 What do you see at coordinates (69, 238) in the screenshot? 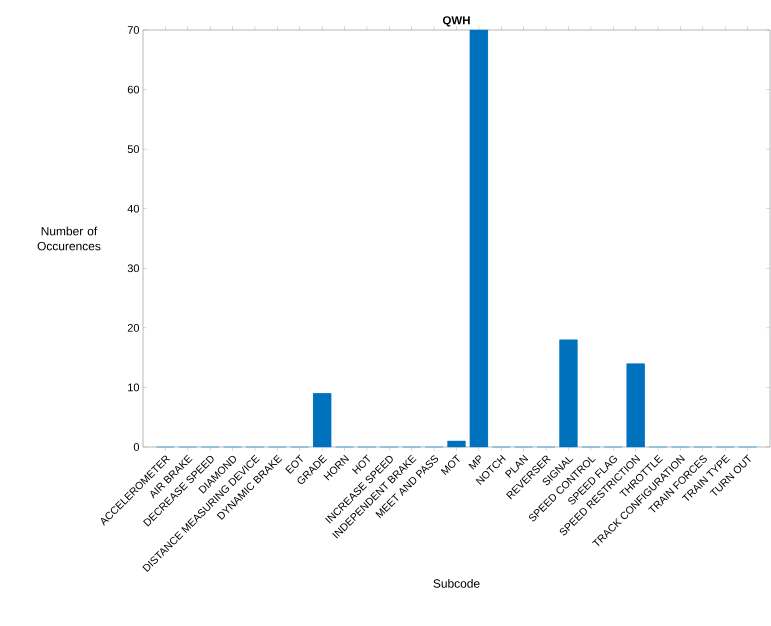
I see `y-axis-title: Number of Occurences` at bounding box center [69, 238].